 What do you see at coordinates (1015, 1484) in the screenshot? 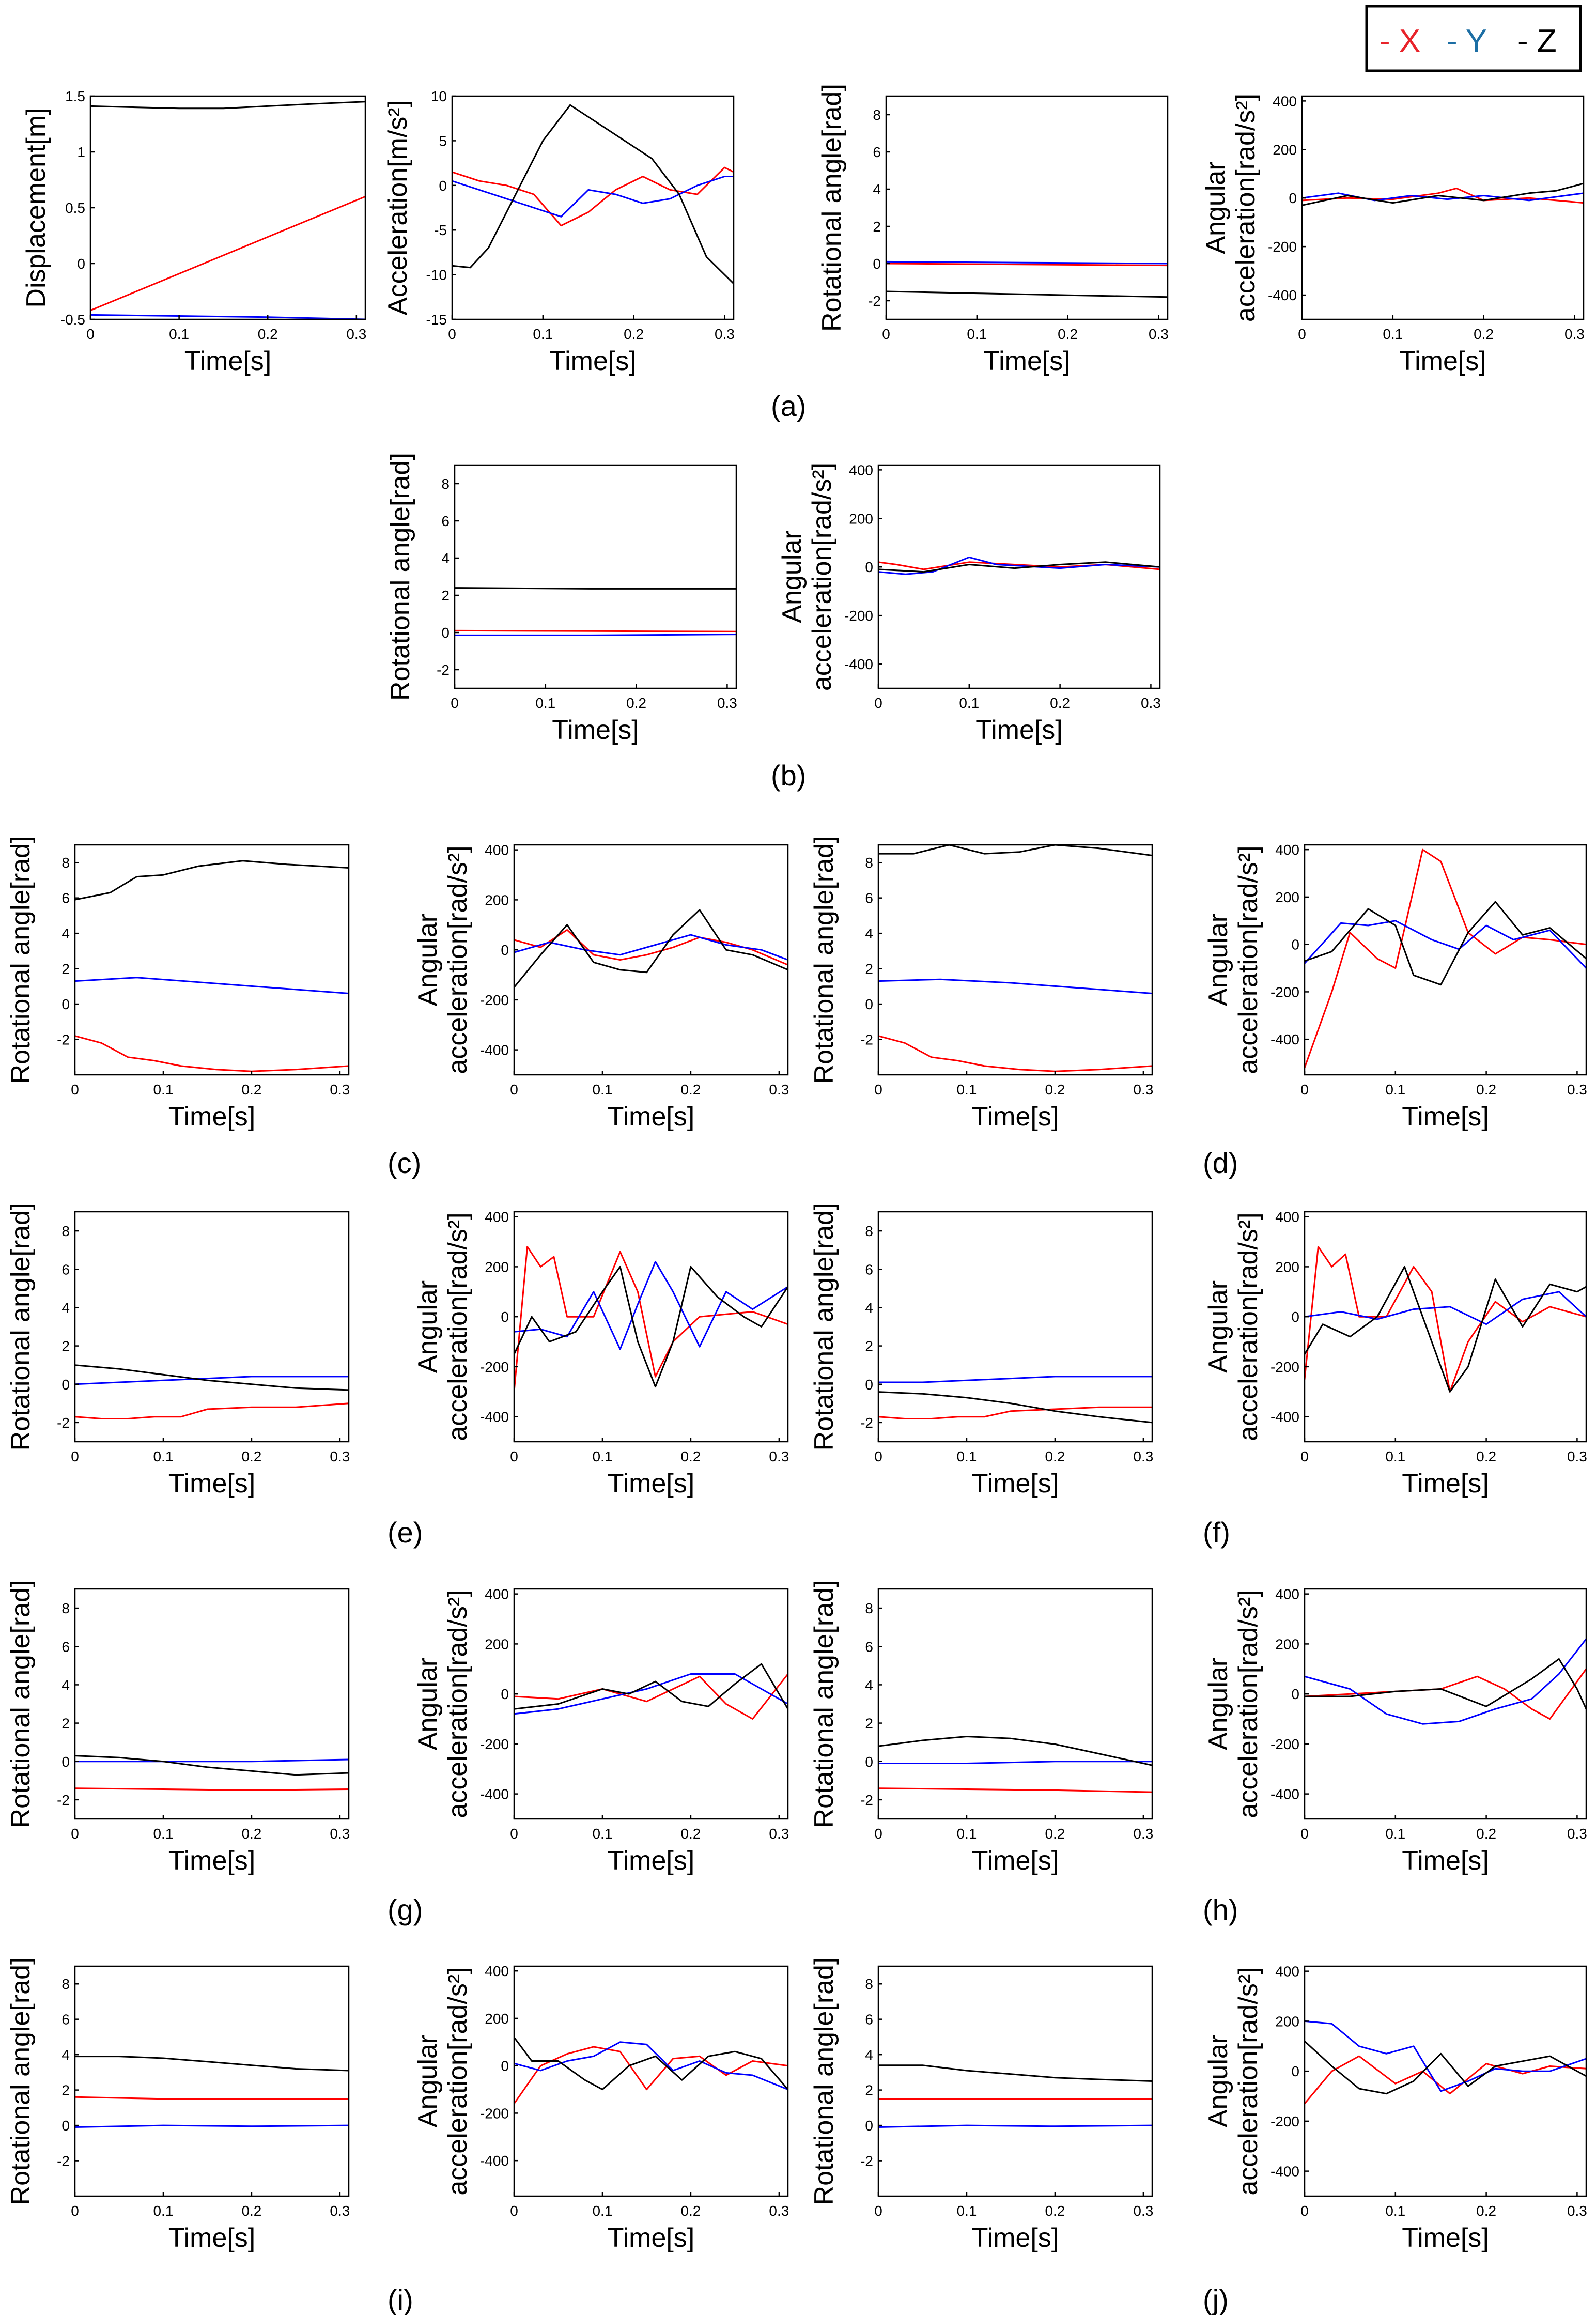
I see `x-axis-label-f-rot: Time[s]` at bounding box center [1015, 1484].